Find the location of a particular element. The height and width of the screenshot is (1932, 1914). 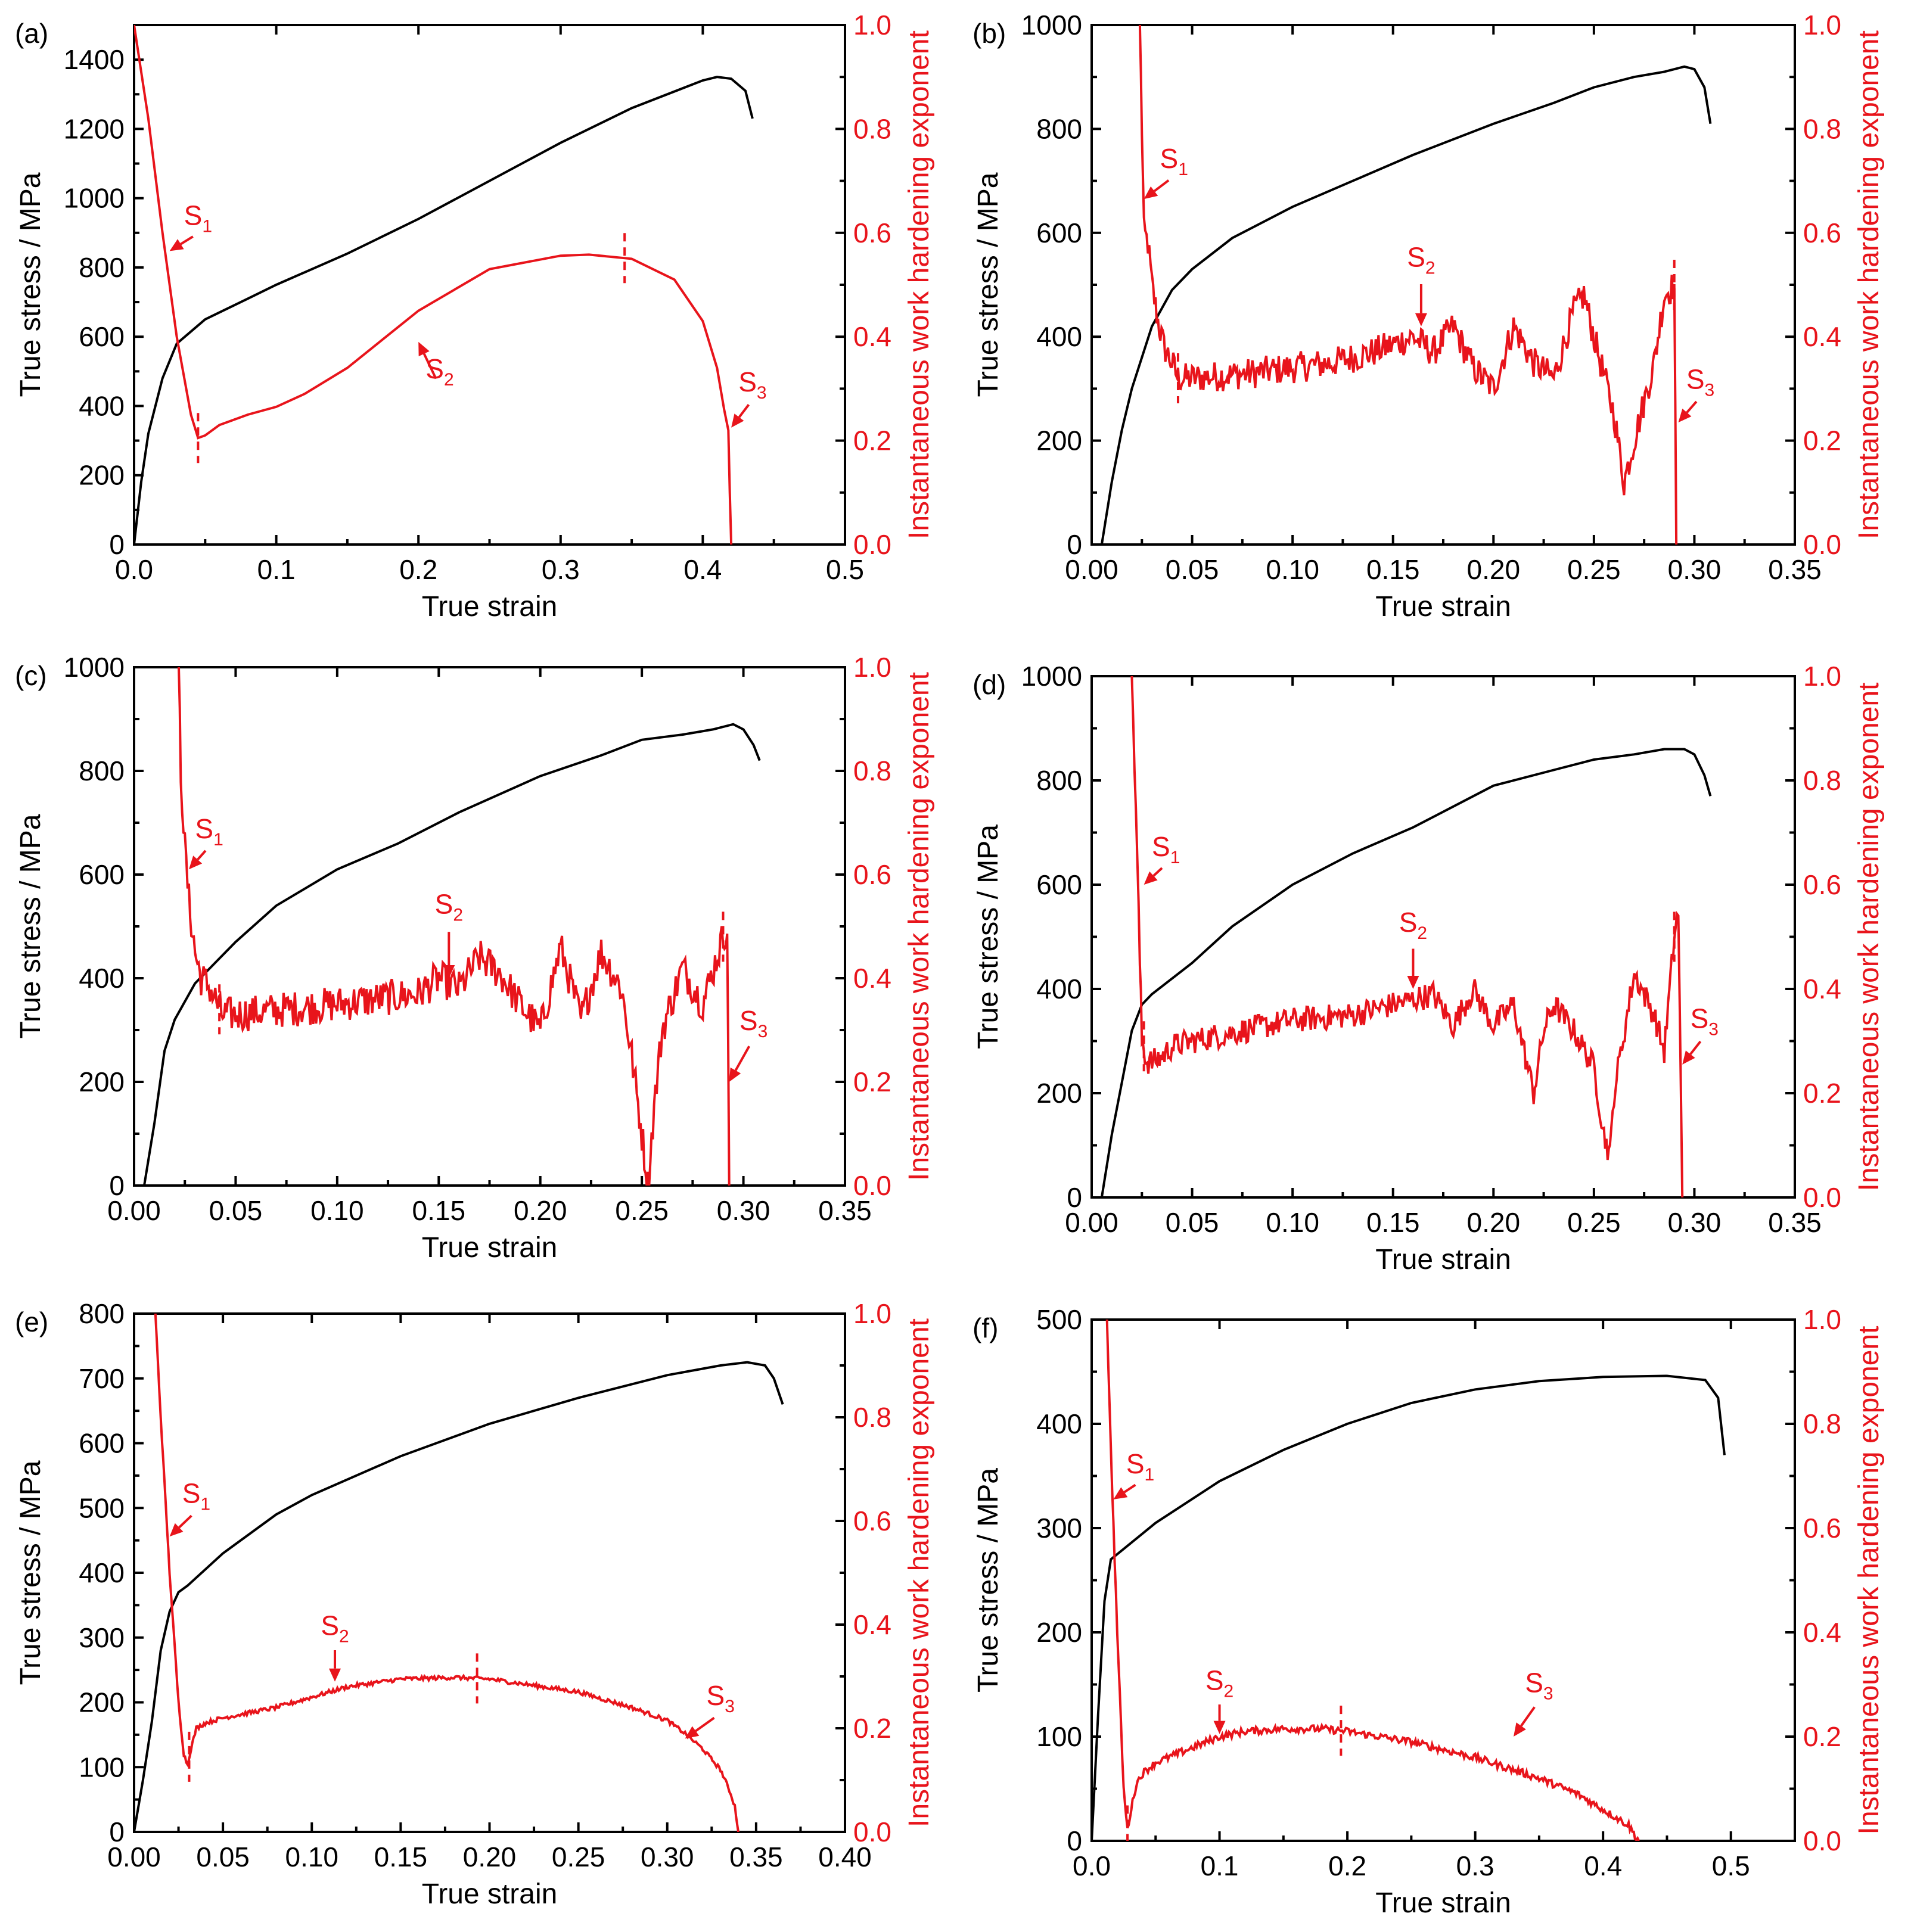

y-tick-label: 300 is located at coordinates (1059, 1528).